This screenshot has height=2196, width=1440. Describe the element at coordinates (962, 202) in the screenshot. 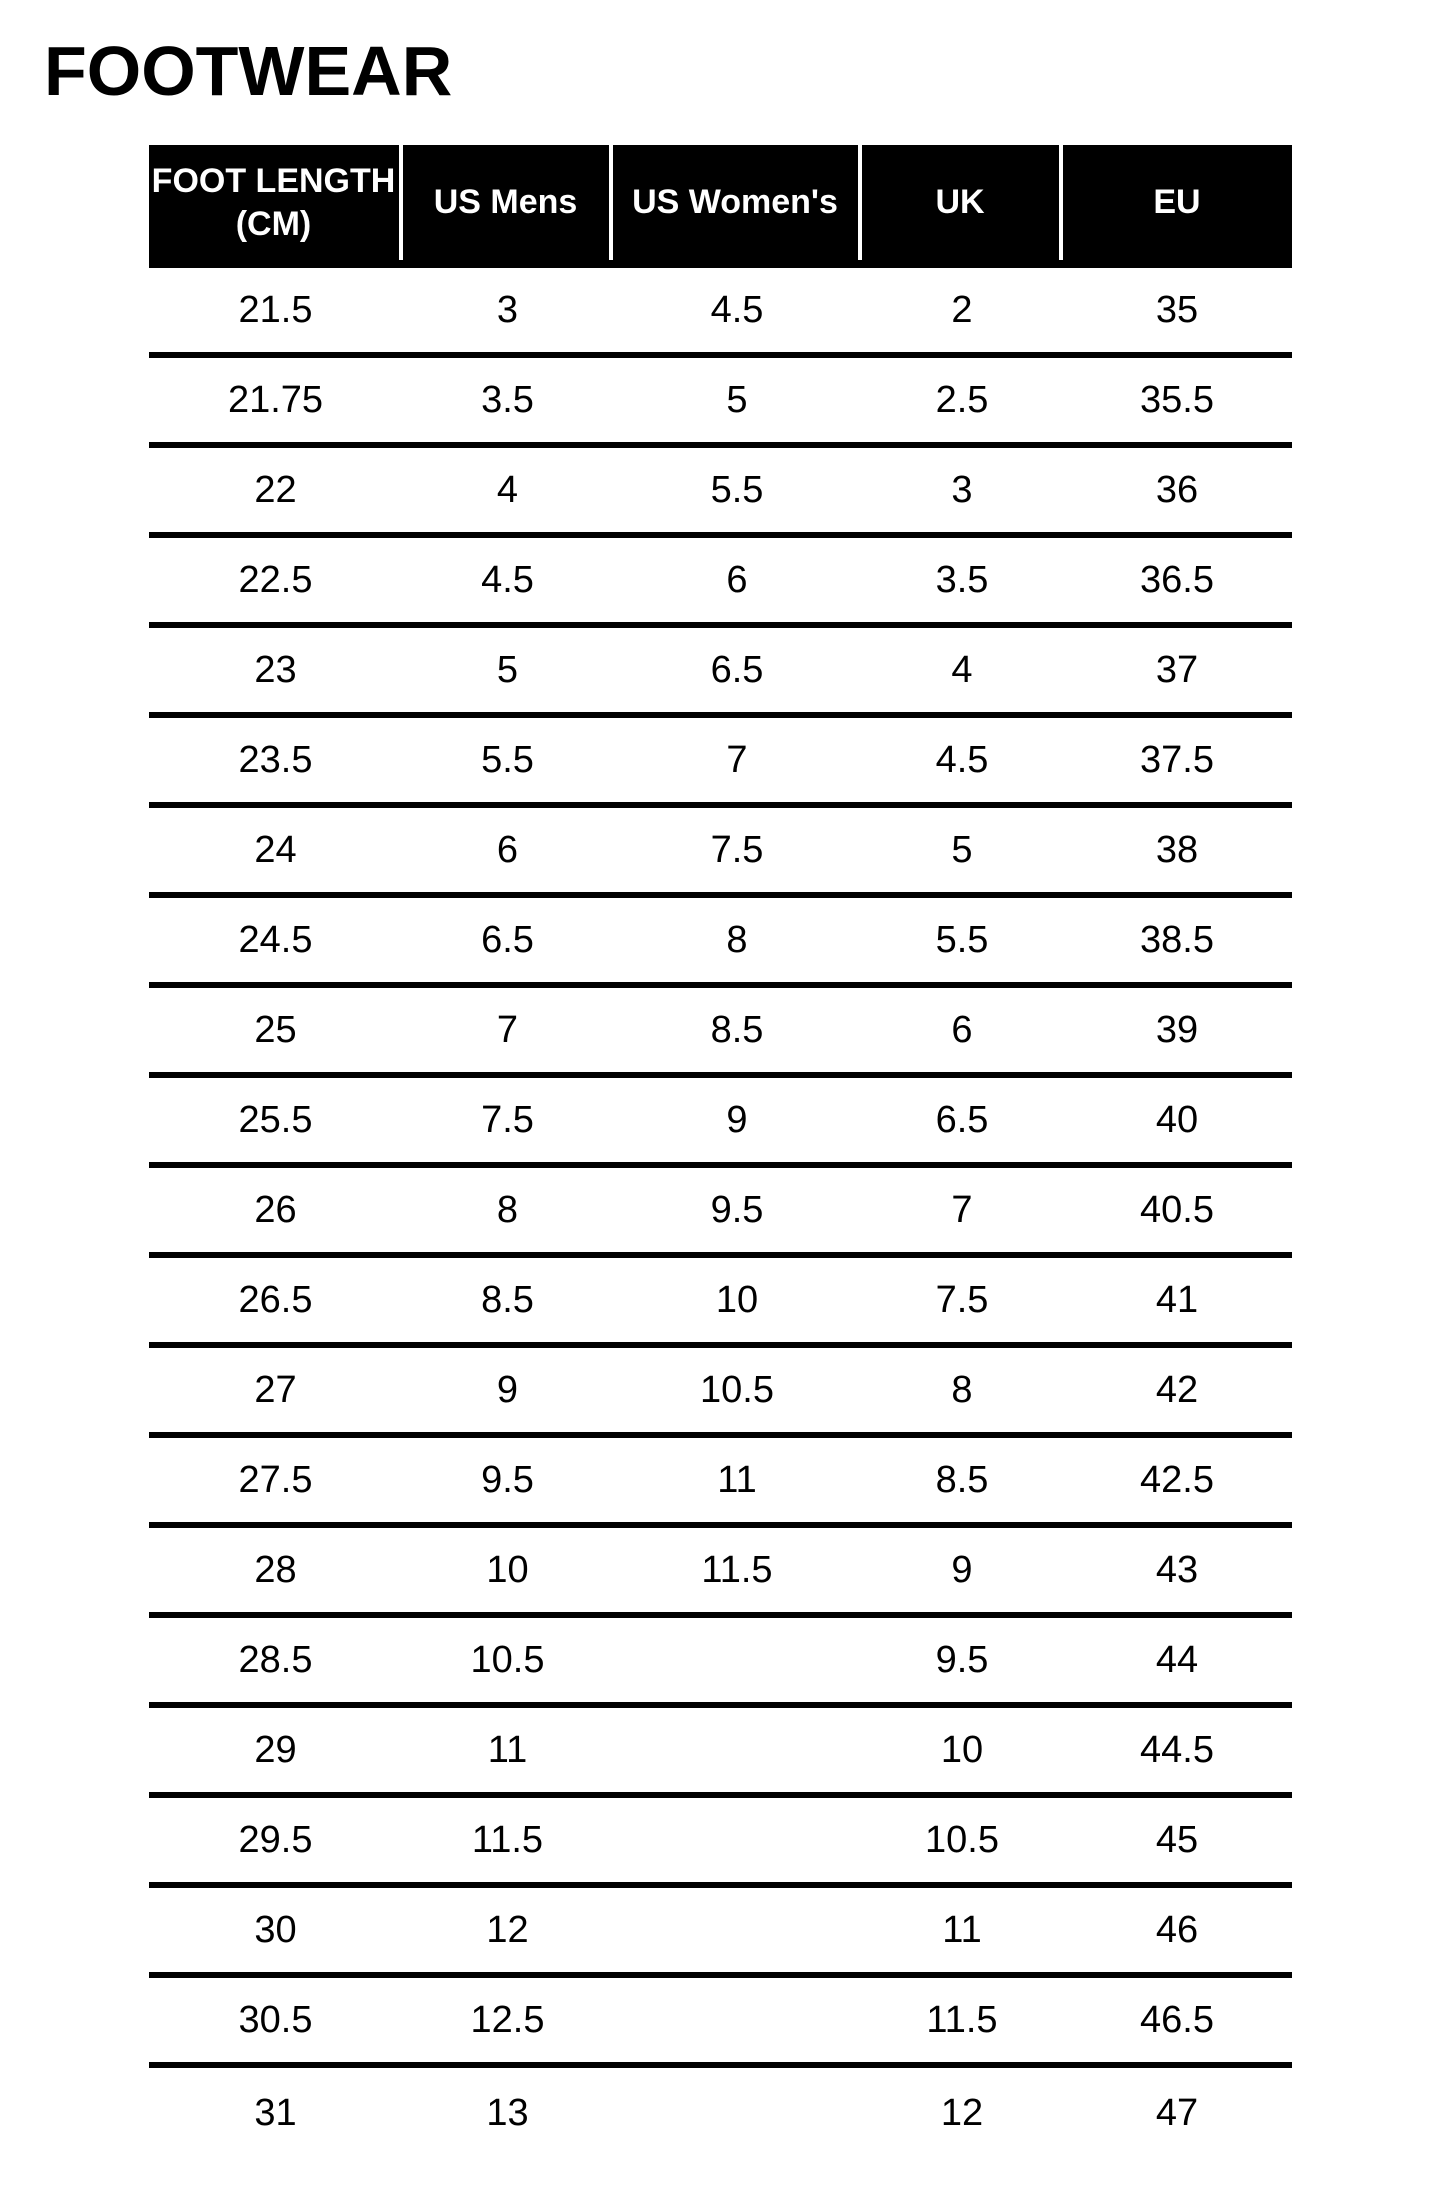

I see `column-header-uk: UK` at that location.